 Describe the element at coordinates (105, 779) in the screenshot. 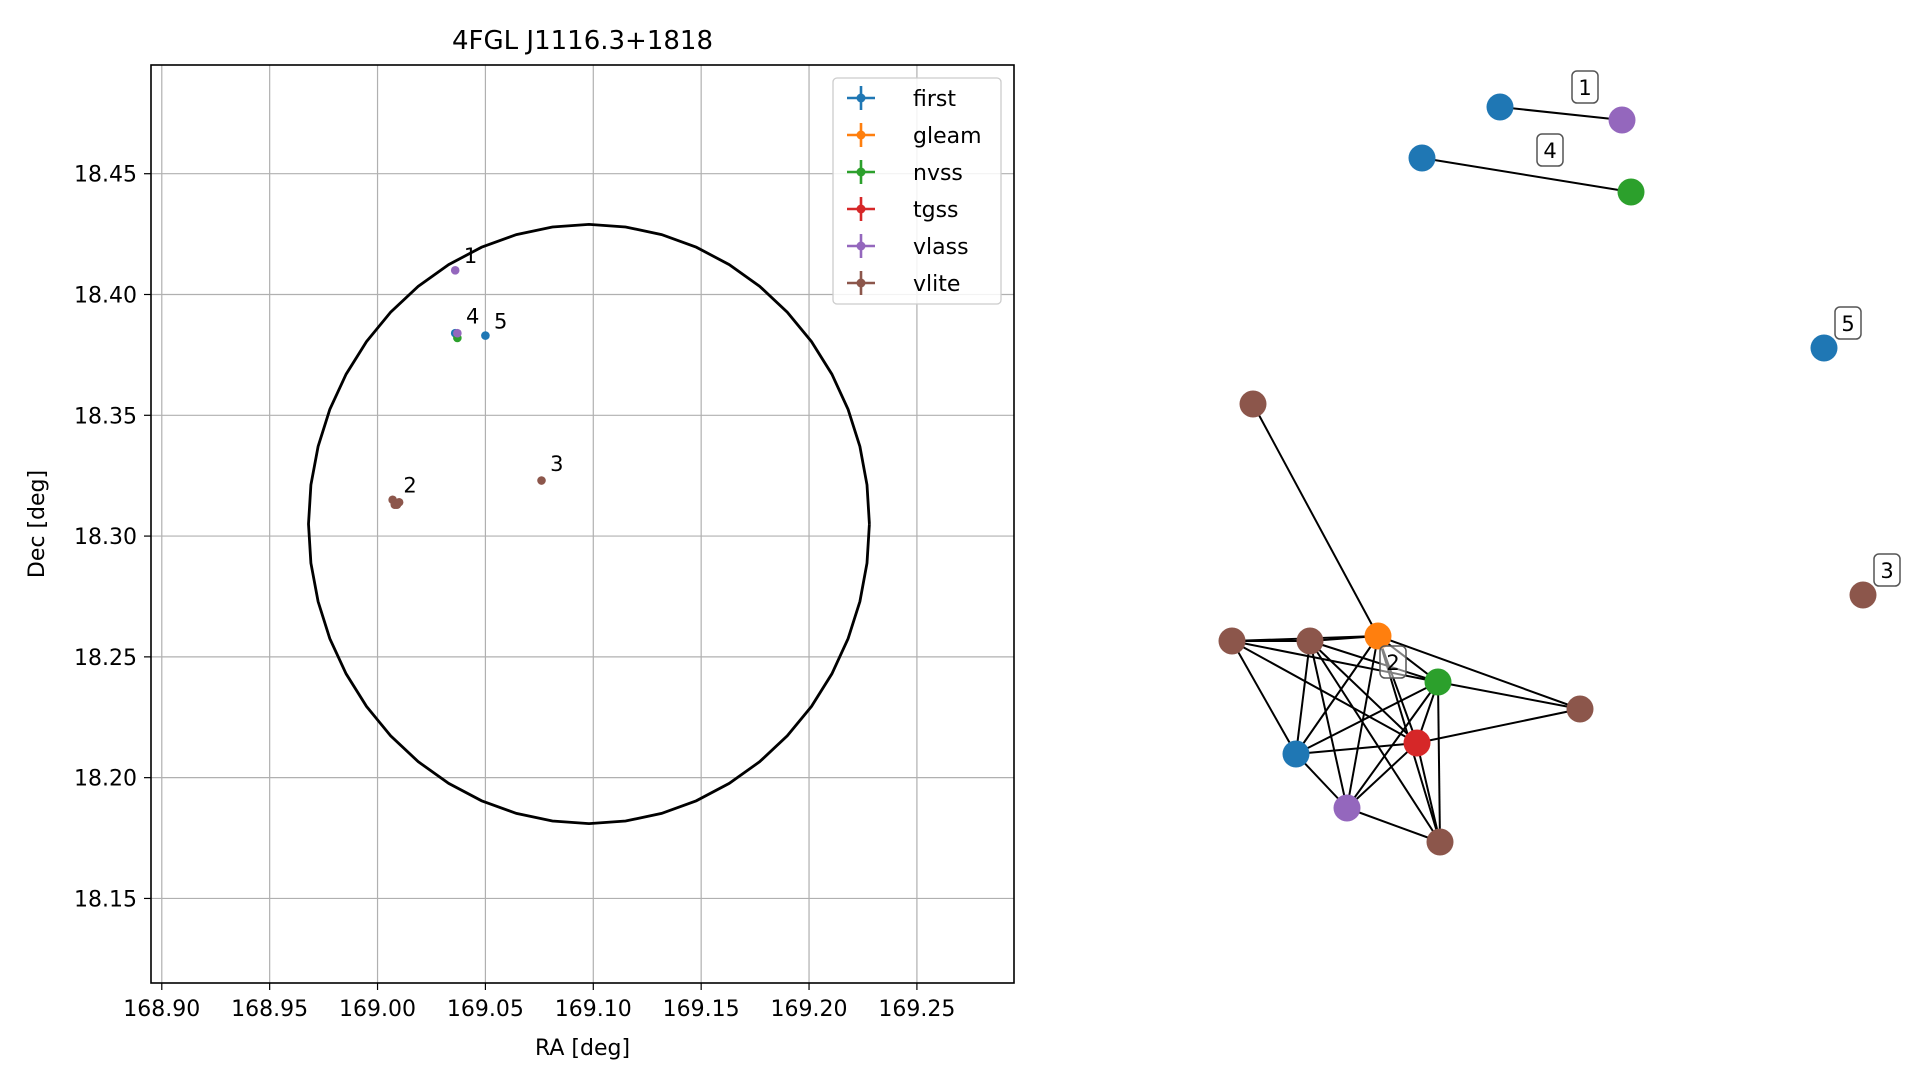

I see `y-tick-label: 18.20` at that location.